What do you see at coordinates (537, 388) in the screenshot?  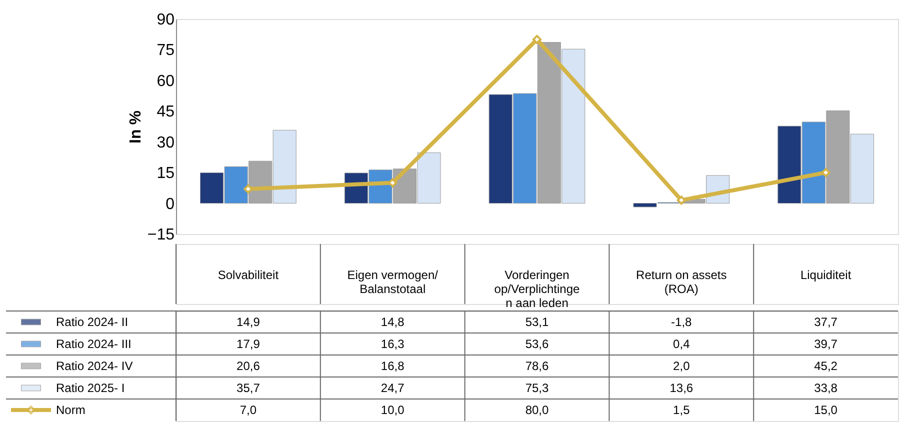 I see `data-label: 75,3` at bounding box center [537, 388].